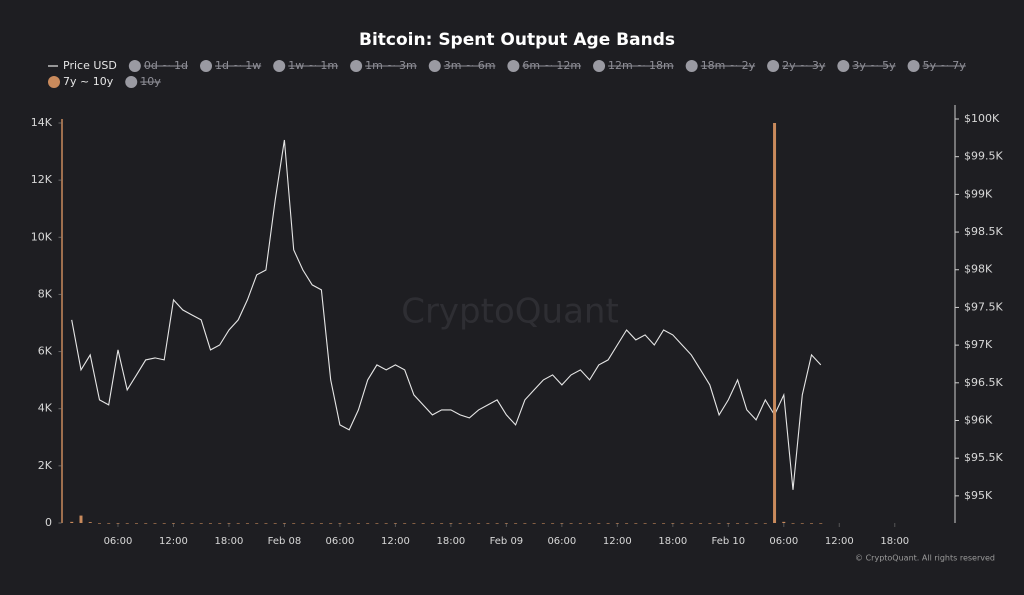  What do you see at coordinates (517, 40) in the screenshot?
I see `chart-title: Bitcoin: Spent Output Age Bands` at bounding box center [517, 40].